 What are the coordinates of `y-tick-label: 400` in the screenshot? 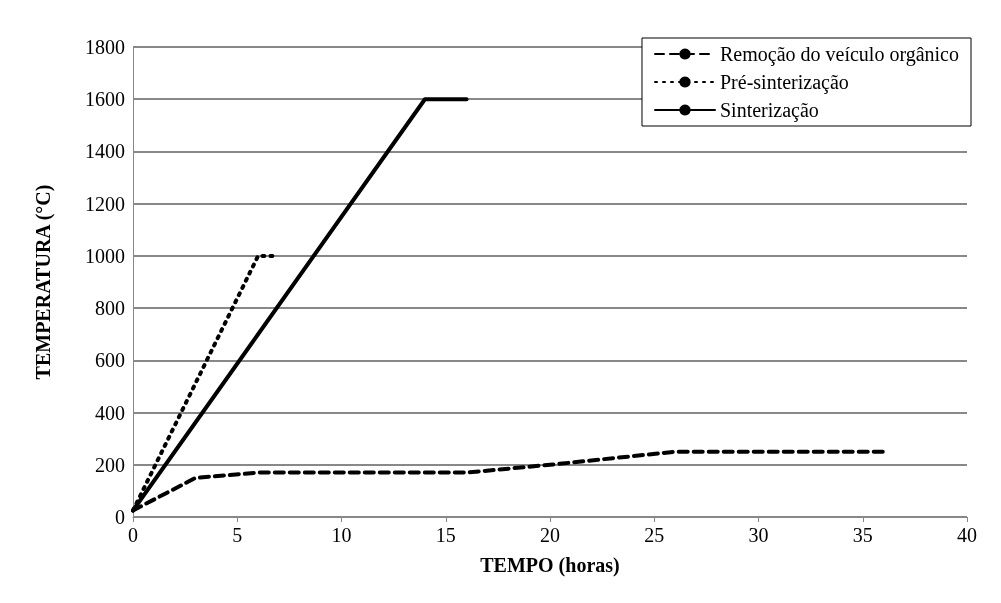 It's located at (110, 412).